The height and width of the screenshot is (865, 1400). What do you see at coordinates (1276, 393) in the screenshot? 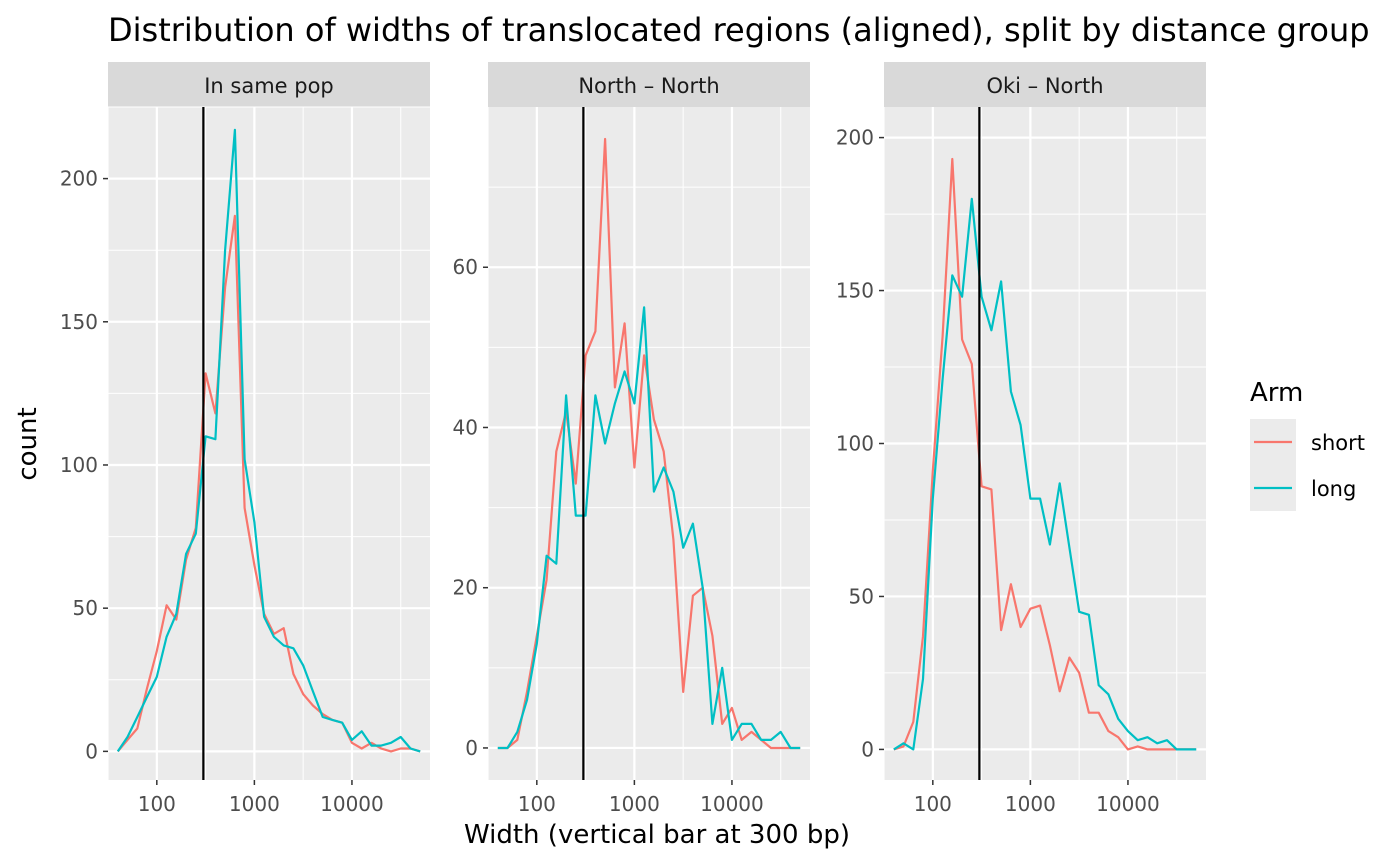
I see `legend-title: Arm` at bounding box center [1276, 393].